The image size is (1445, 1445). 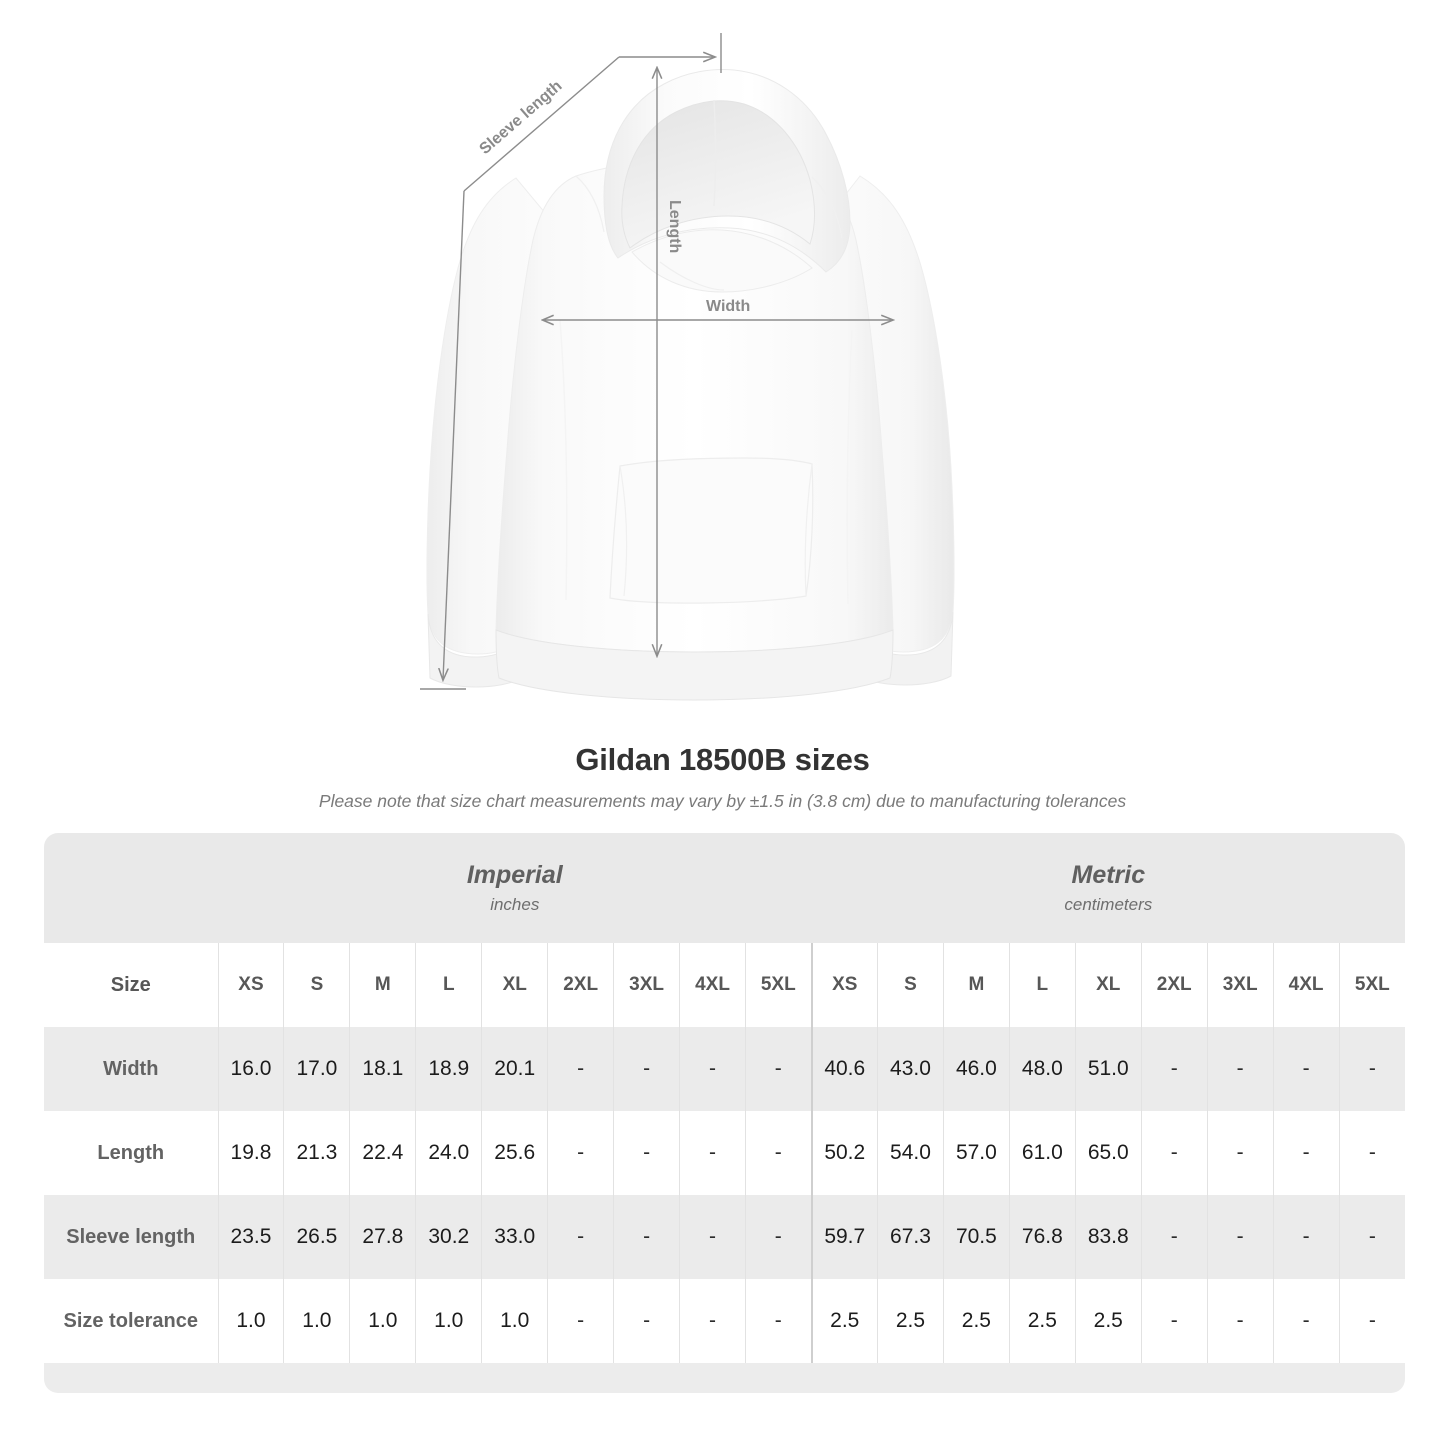 I want to click on cell-metric-l: 61.0, so click(x=1042, y=1153).